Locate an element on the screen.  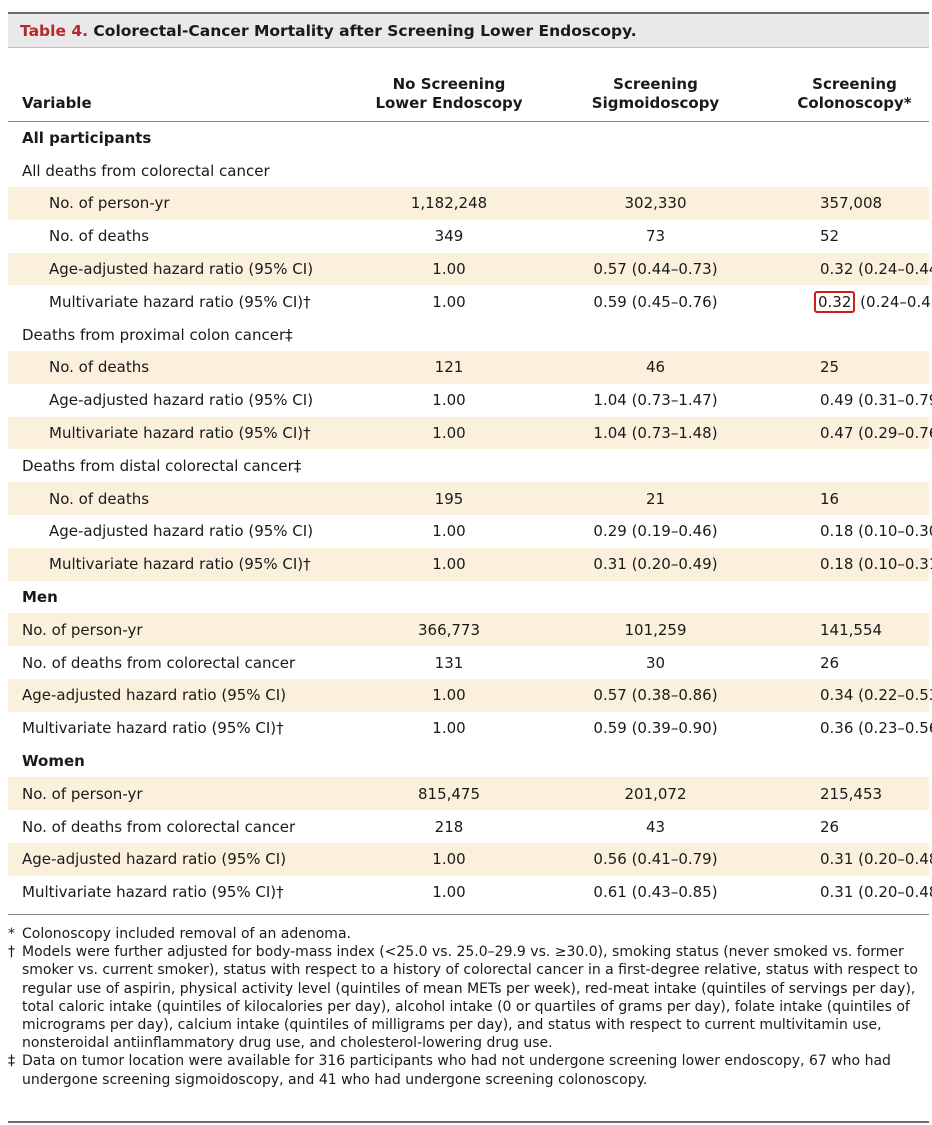
column-header-no-screening: No Screening Lower Endoscopy is located at coordinates (449, 87).